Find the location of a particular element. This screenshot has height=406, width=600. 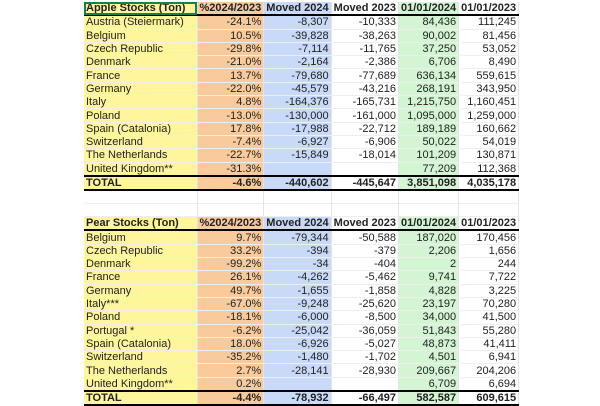

stock-2023-cell: 1,656 is located at coordinates (489, 251).